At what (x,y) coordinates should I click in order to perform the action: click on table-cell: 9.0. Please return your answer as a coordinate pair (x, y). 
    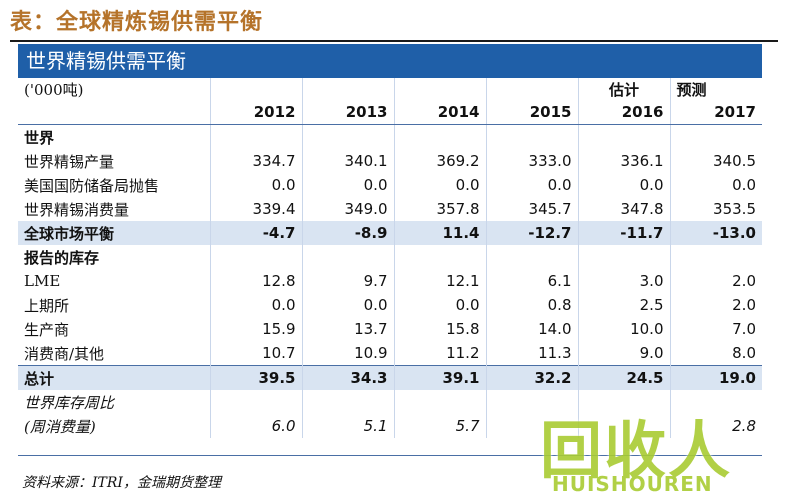
    Looking at the image, I should click on (623, 353).